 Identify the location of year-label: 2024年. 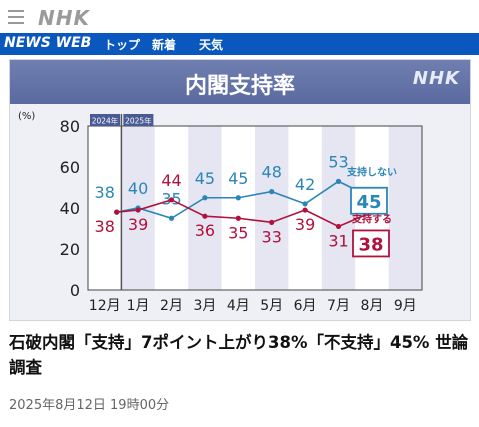
(105, 121).